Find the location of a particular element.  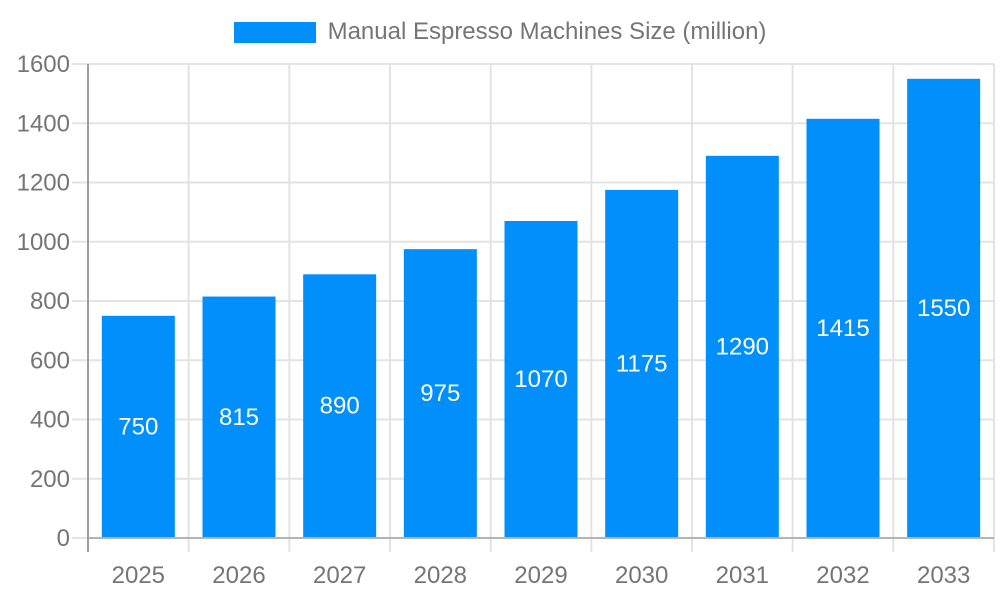

y-tick-label: 1200 is located at coordinates (43, 183).